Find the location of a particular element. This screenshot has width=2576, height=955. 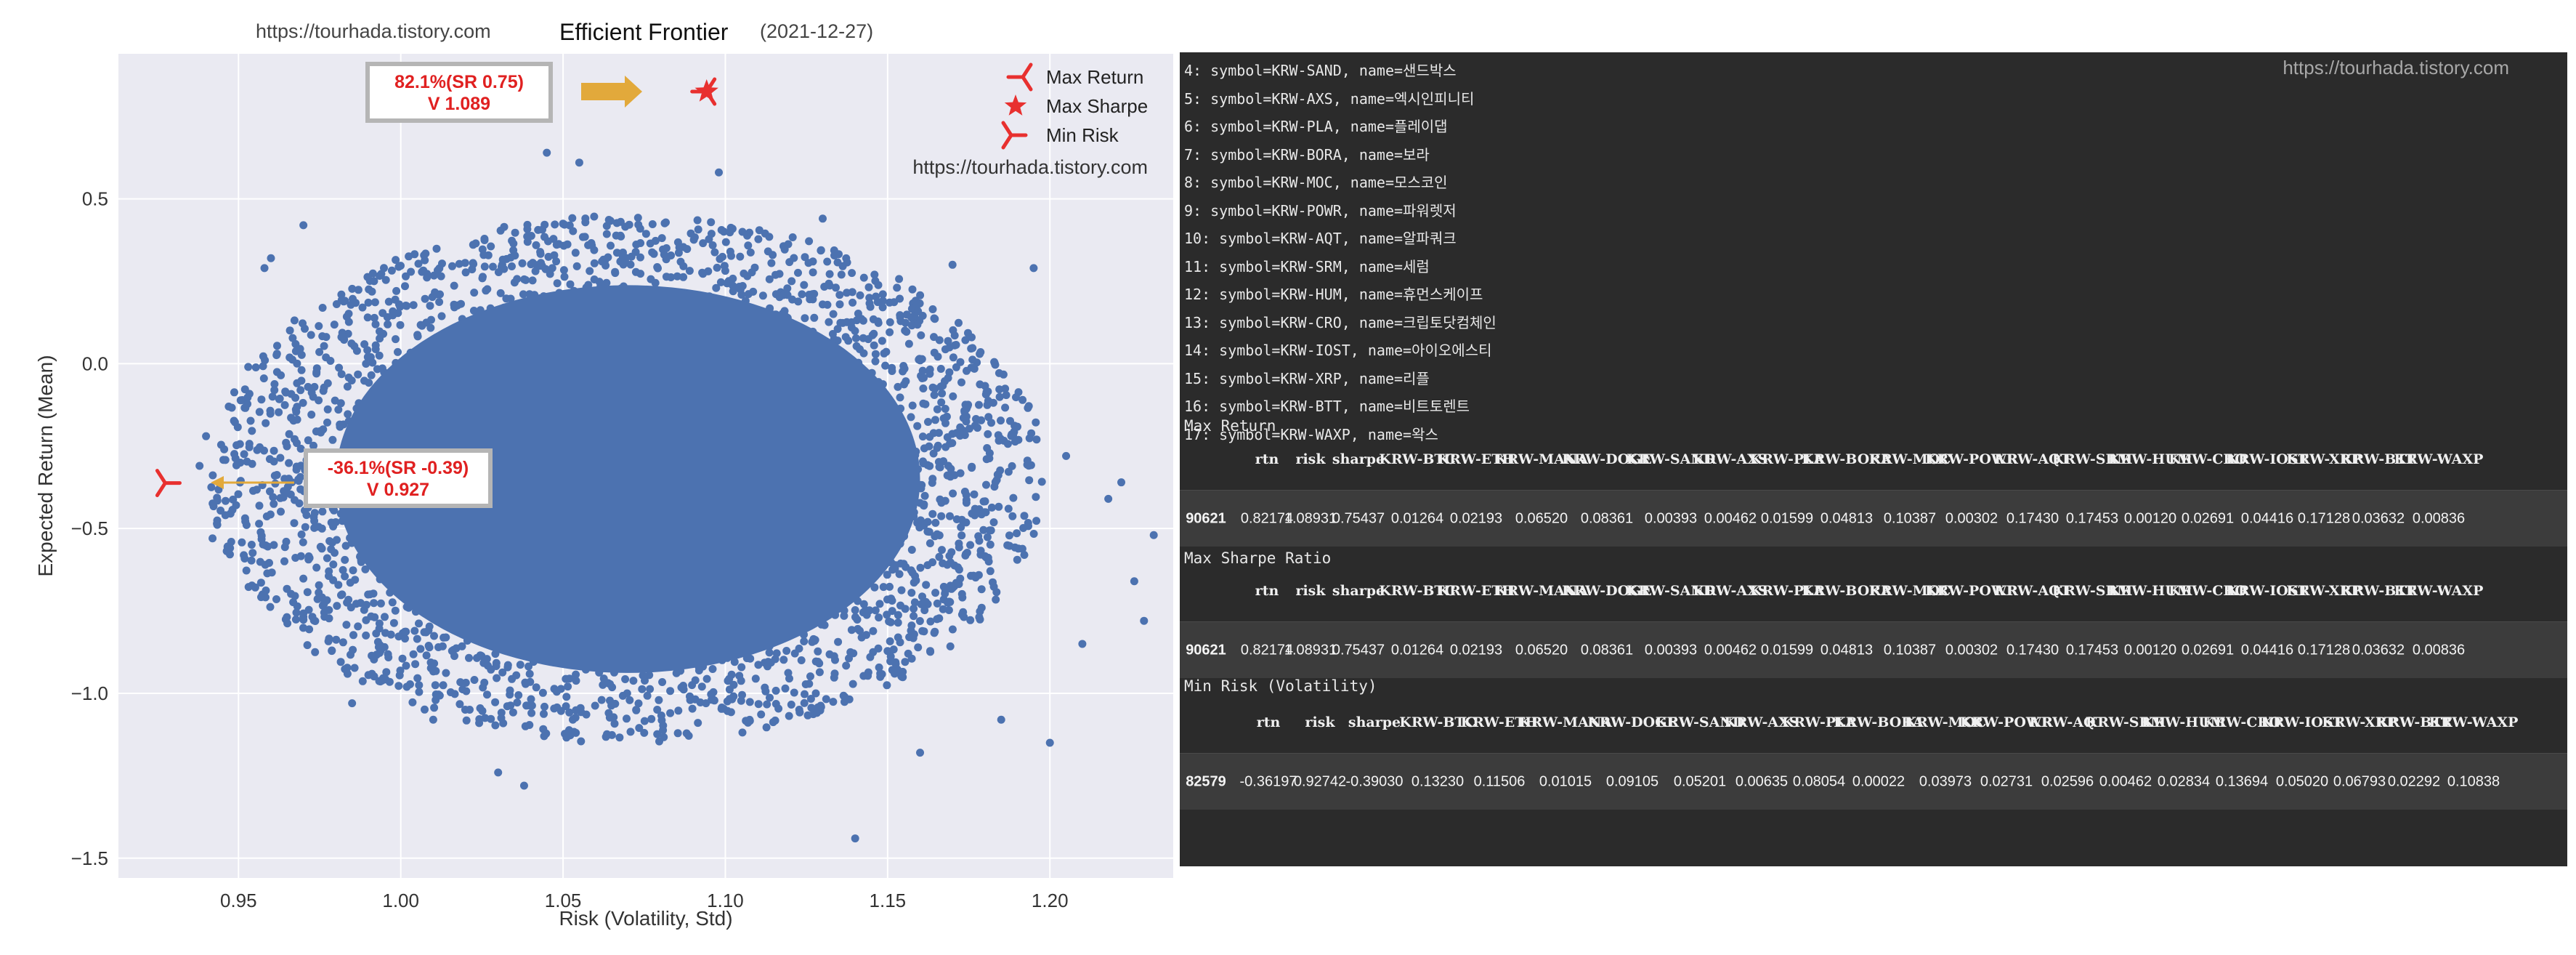

column-header: KRW-MOC is located at coordinates (1909, 591).